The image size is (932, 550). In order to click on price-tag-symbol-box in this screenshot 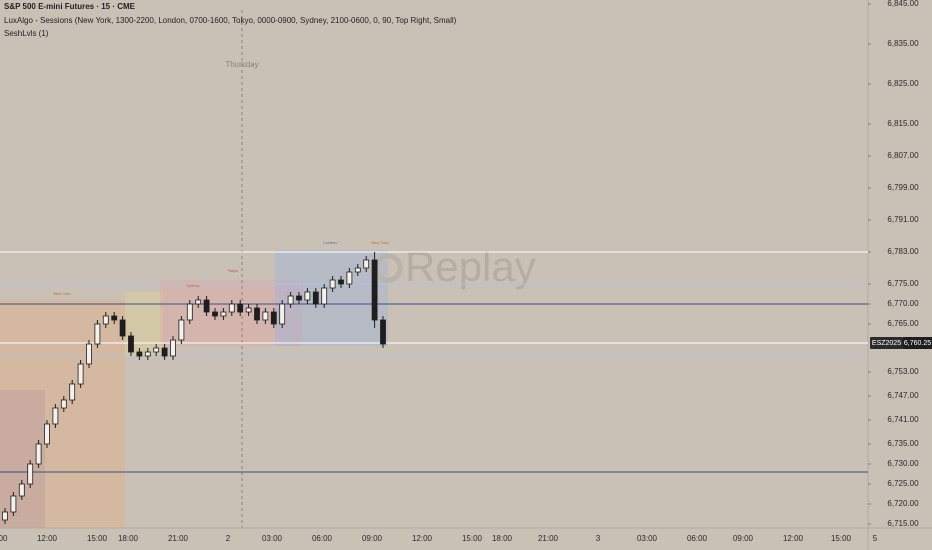, I will do `click(886, 343)`.